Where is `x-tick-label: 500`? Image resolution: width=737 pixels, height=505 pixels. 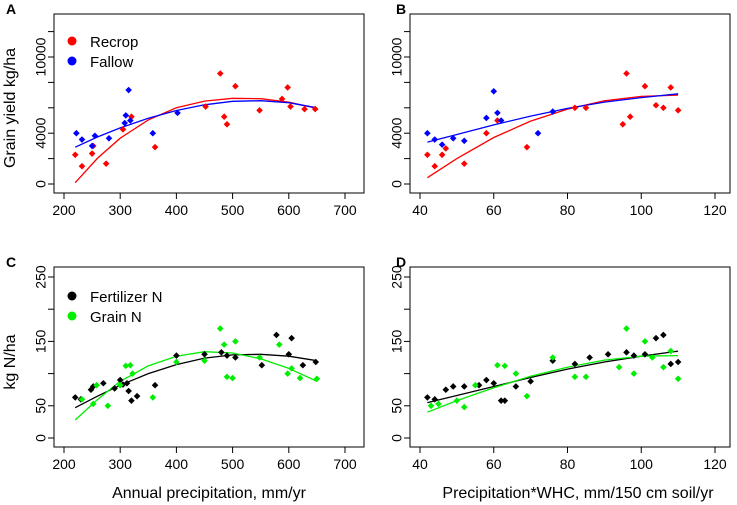 x-tick-label: 500 is located at coordinates (233, 464).